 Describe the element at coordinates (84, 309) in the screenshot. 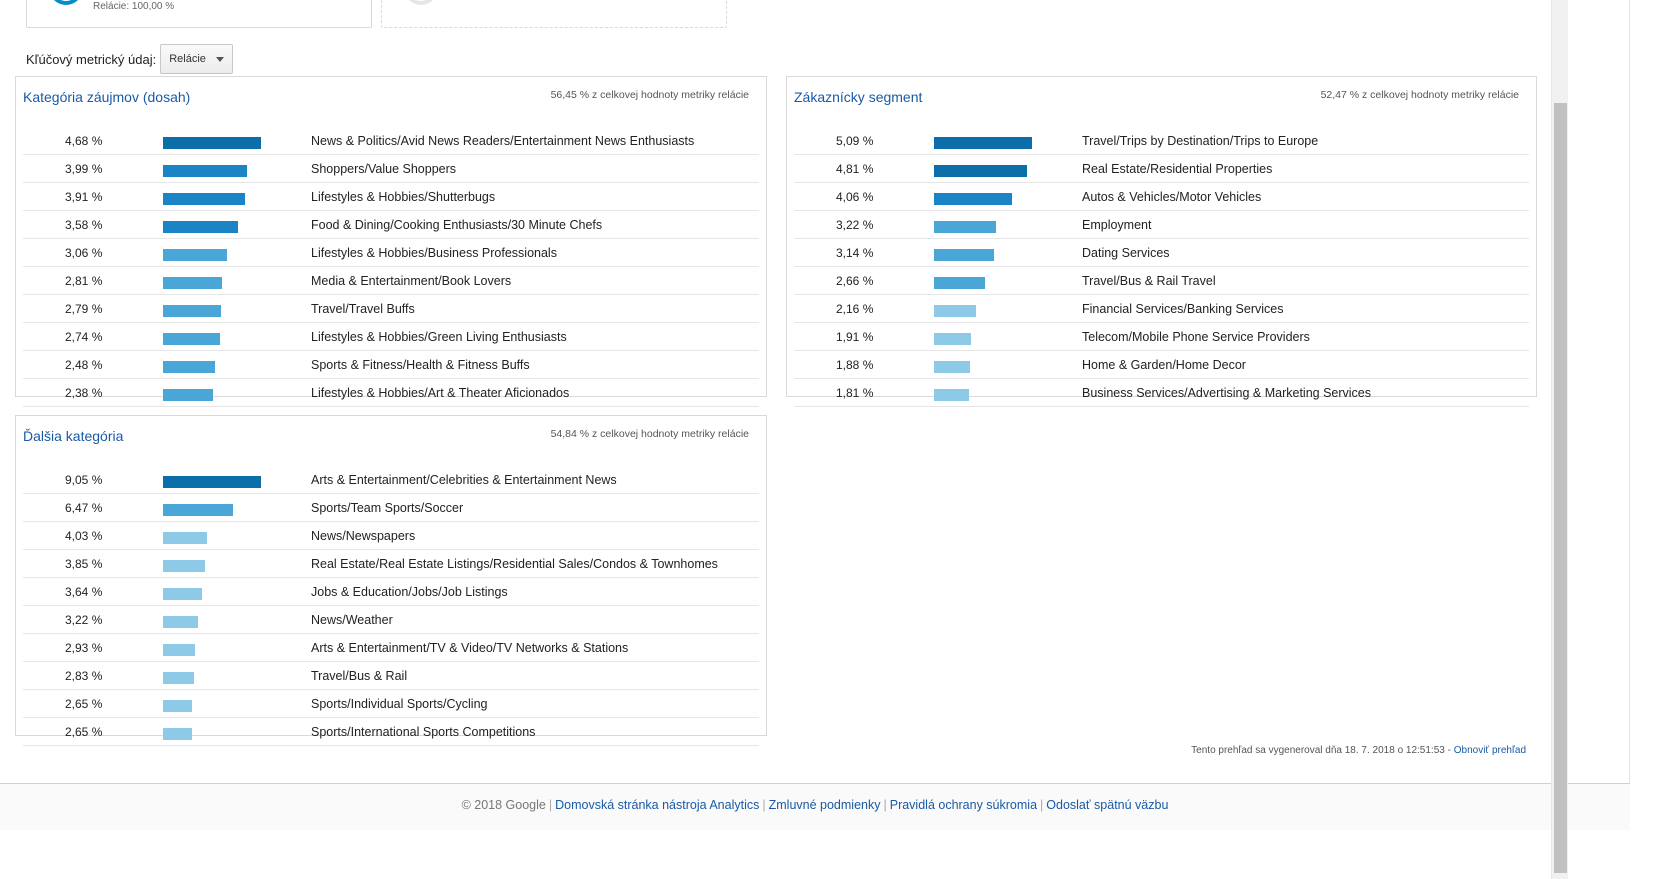

I see `category-percentage: 2,79 %` at that location.